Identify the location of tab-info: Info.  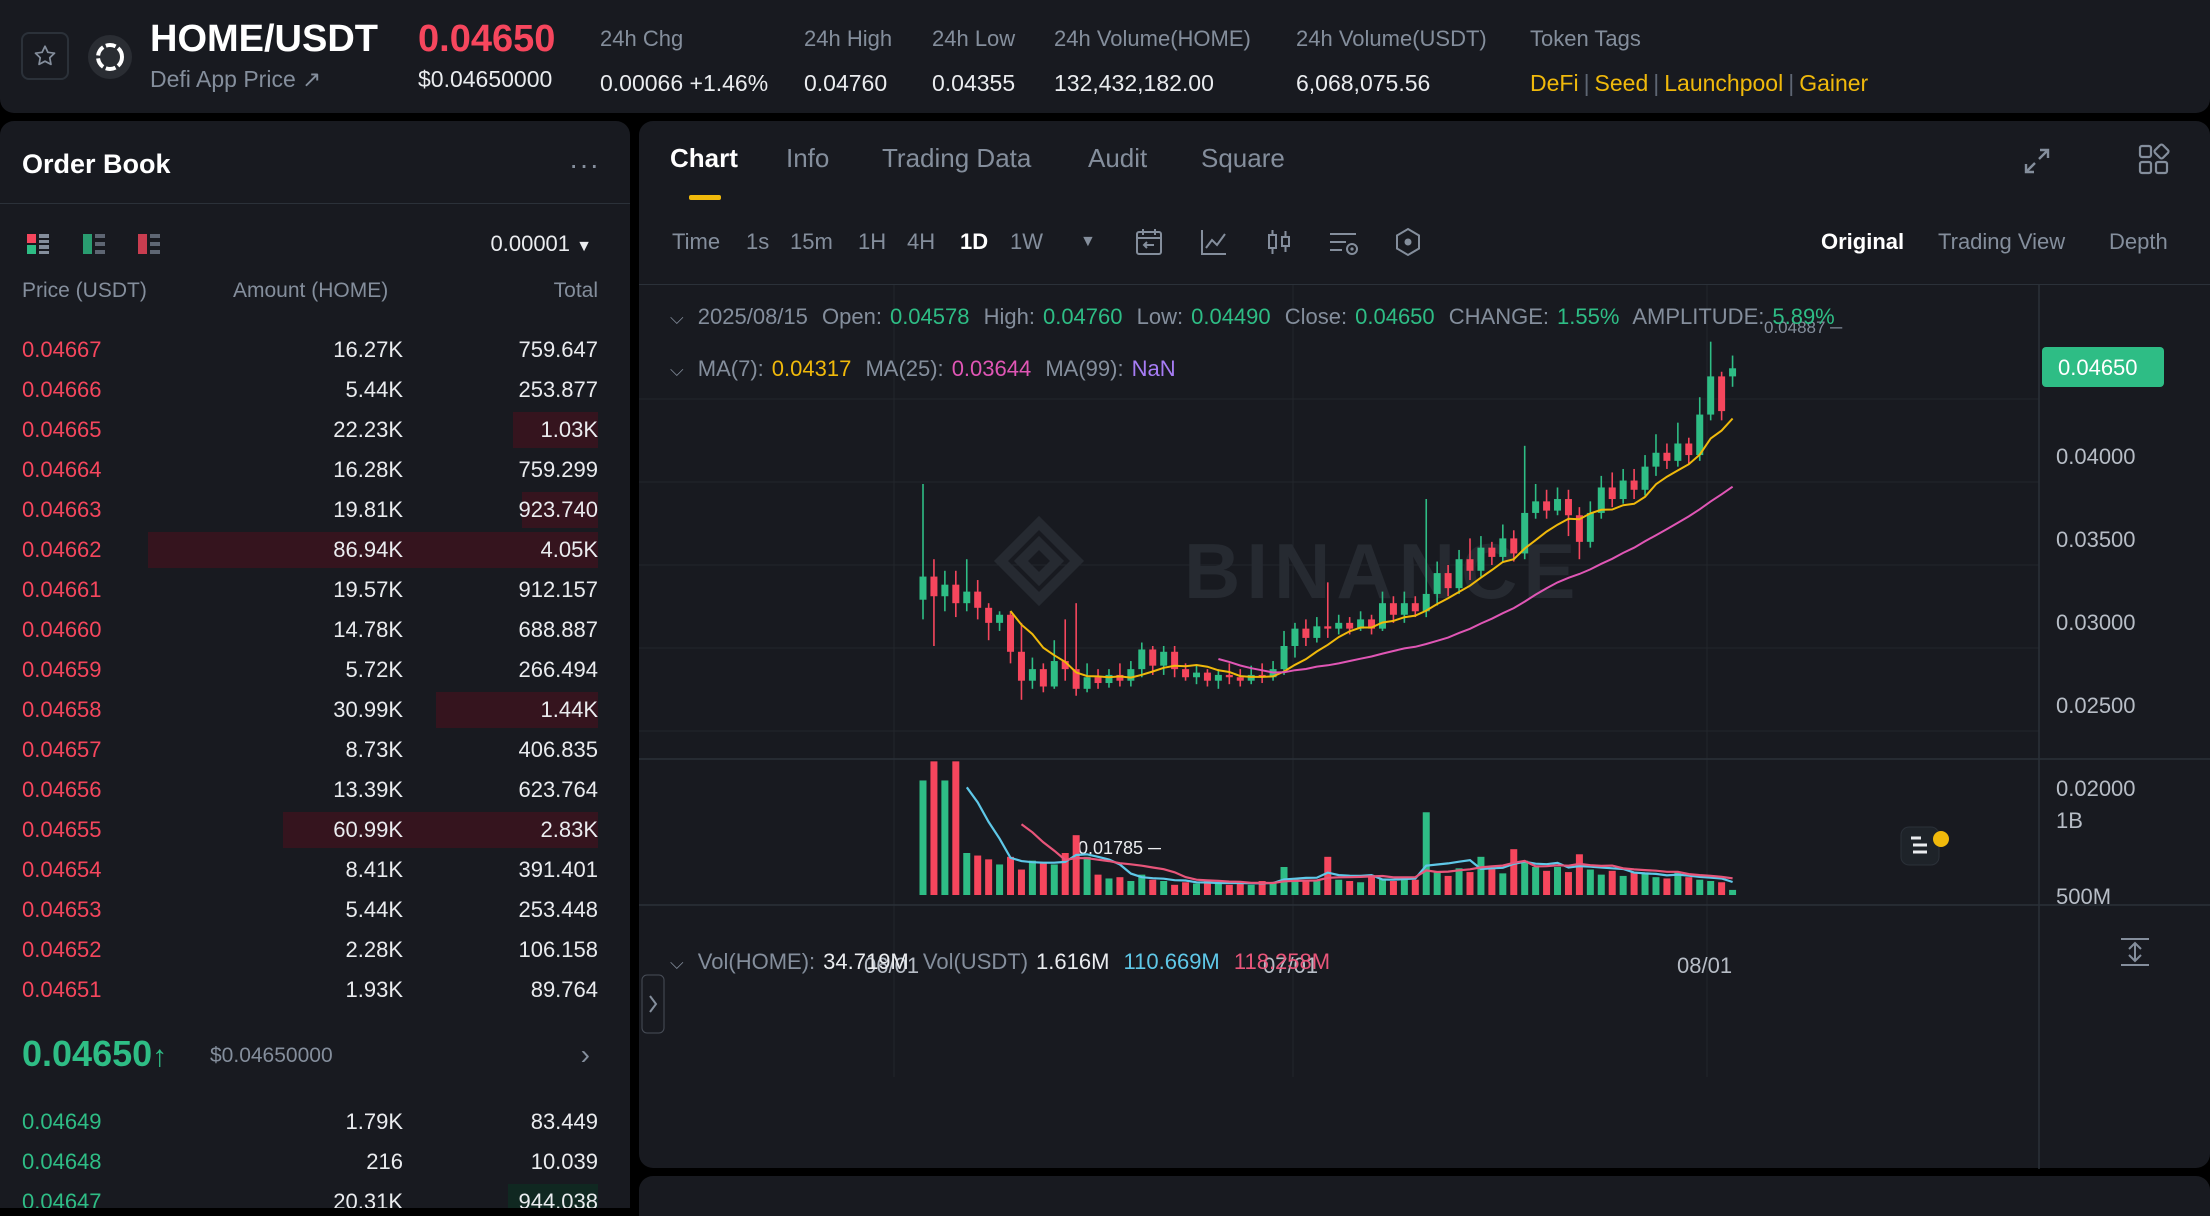
(808, 158).